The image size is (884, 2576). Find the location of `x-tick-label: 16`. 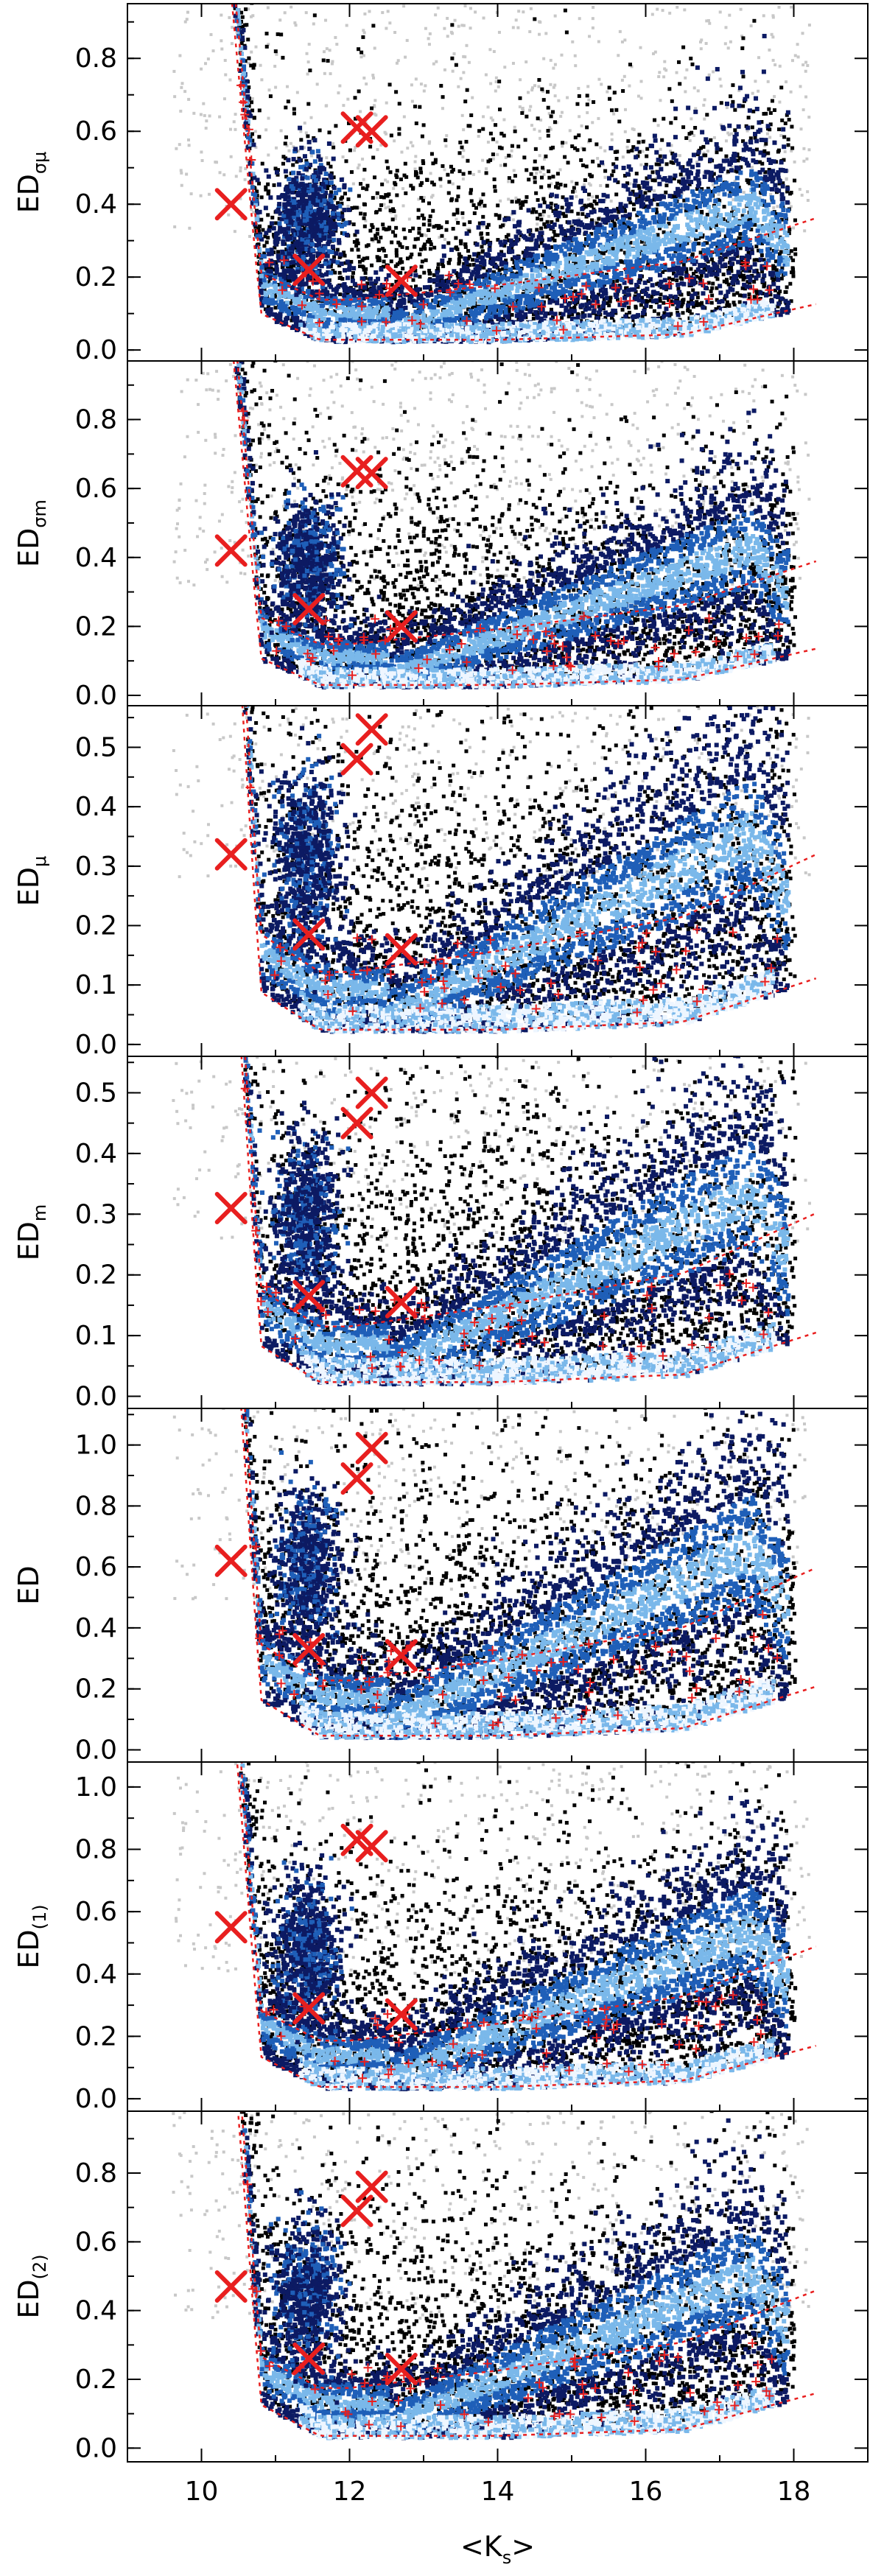

x-tick-label: 16 is located at coordinates (646, 2492).